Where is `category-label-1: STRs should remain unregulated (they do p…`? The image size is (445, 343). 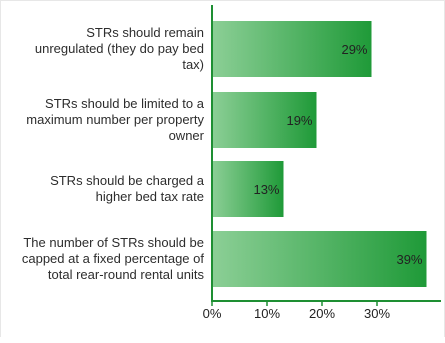 category-label-1: STRs should remain unregulated (they do p… is located at coordinates (119, 48).